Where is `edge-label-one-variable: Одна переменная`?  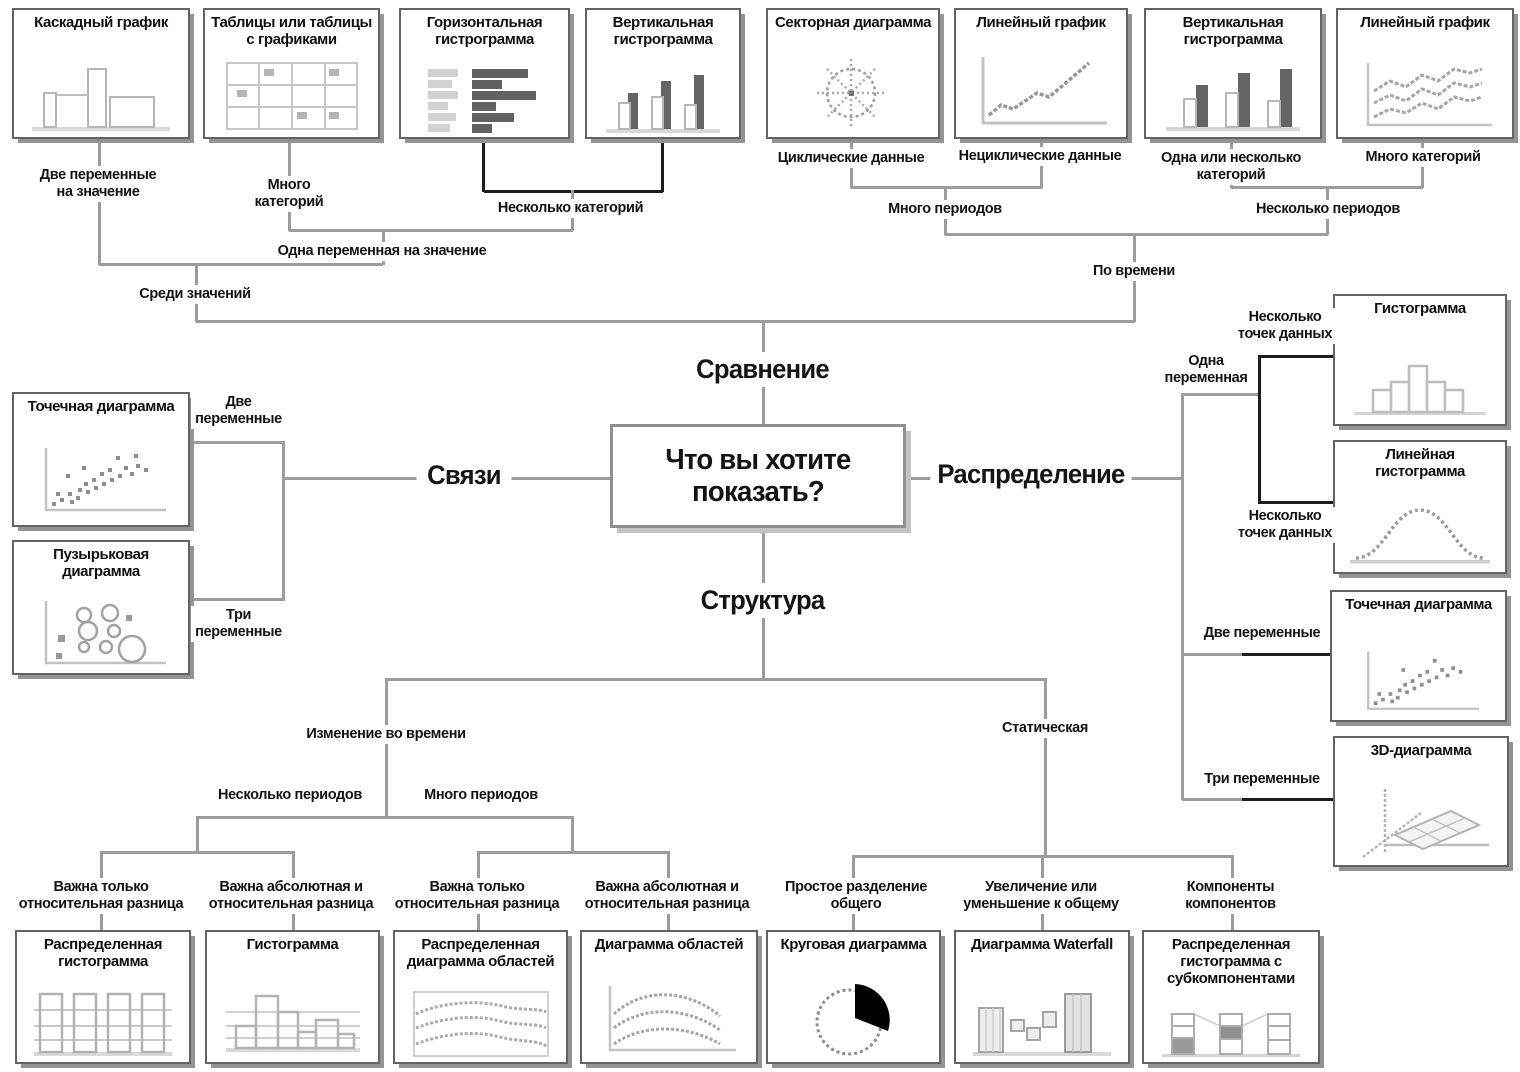 edge-label-one-variable: Одна переменная is located at coordinates (1206, 370).